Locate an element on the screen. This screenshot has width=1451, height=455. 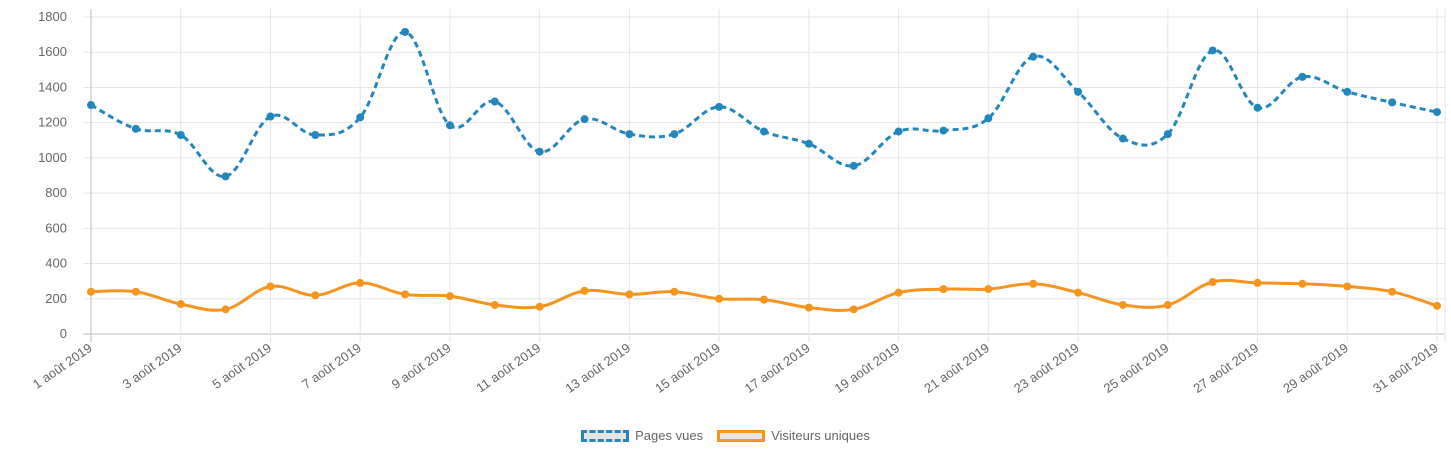
y-tick-label: 1200 is located at coordinates (52, 122).